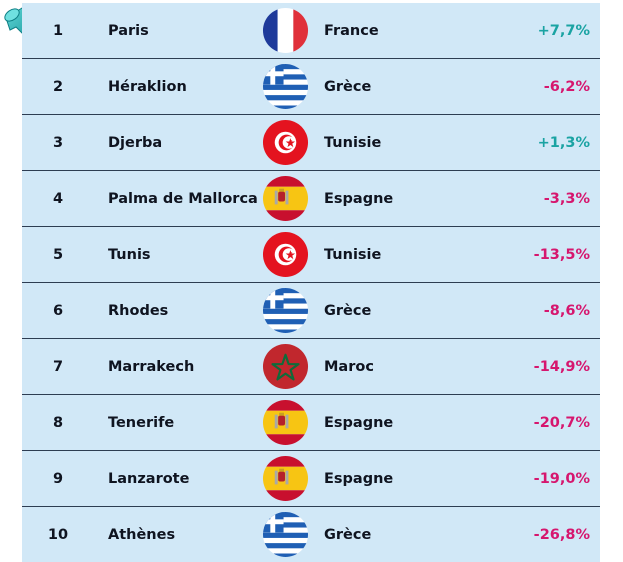 Image resolution: width=623 pixels, height=562 pixels. I want to click on city-name: Tenerife, so click(141, 422).